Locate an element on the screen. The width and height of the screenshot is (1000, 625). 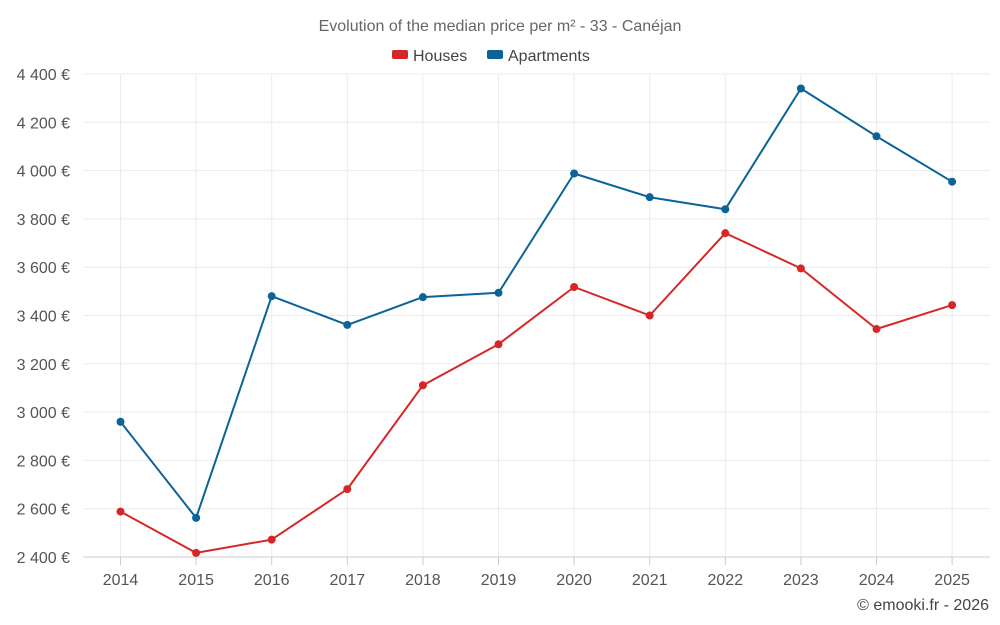
x-tick-label: 2020 is located at coordinates (574, 580).